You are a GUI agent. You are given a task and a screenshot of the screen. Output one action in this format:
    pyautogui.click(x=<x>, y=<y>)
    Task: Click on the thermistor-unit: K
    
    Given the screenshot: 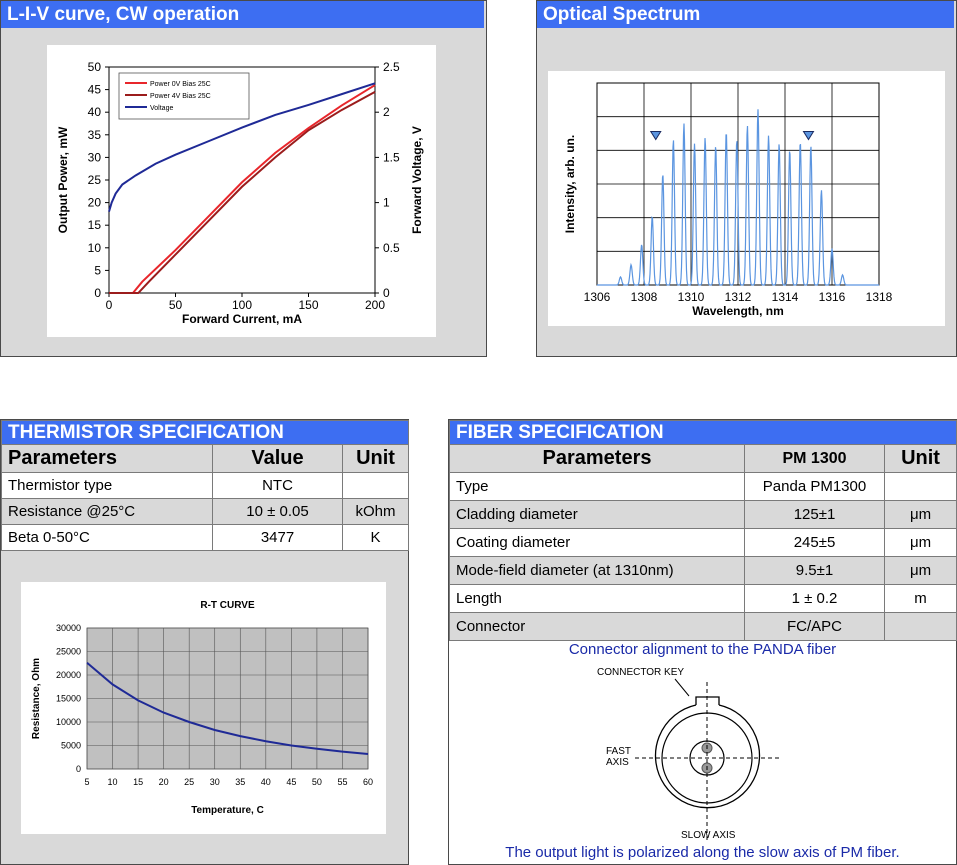 What is the action you would take?
    pyautogui.click(x=375, y=537)
    